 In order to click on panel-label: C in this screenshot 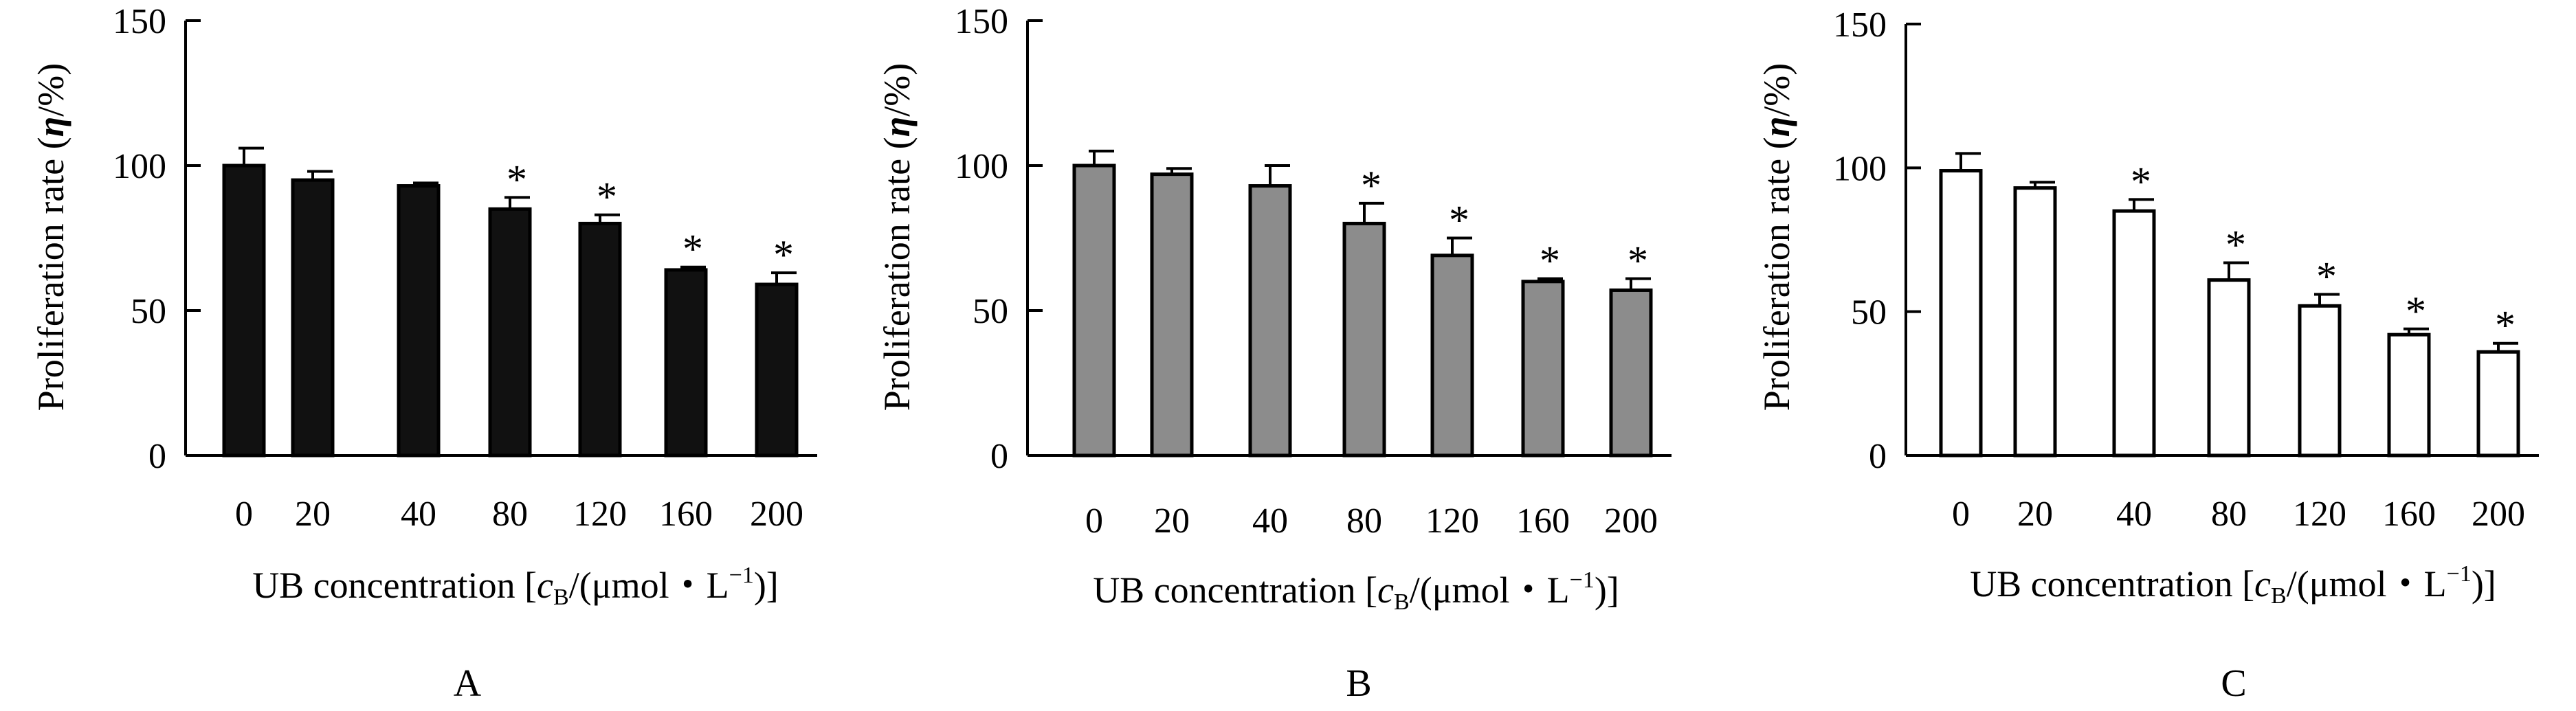, I will do `click(2233, 683)`.